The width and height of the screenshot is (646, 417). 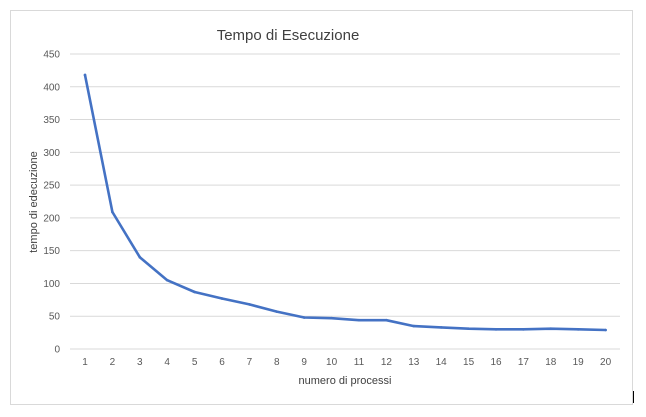 I want to click on y-tick-label: 400, so click(x=51, y=87).